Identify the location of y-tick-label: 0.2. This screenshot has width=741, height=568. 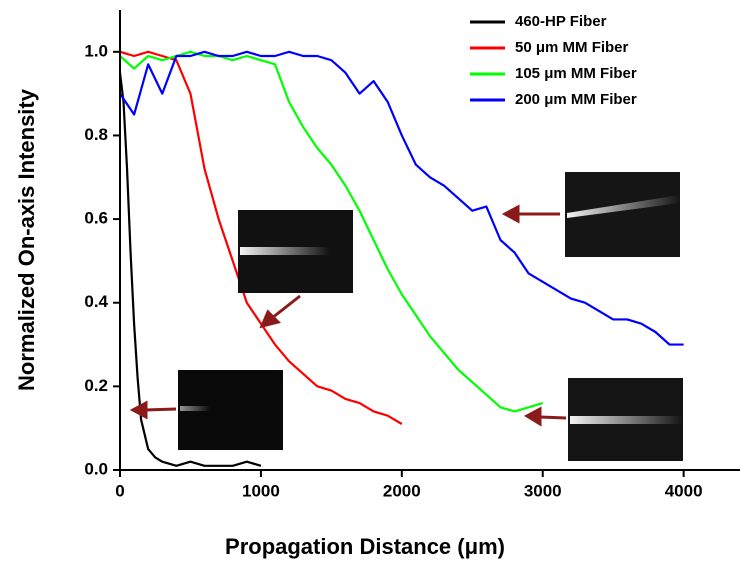
(96, 385).